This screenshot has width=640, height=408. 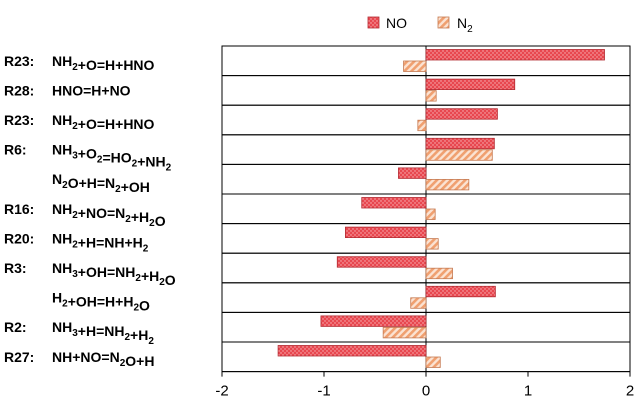 I want to click on x-tick-label: 2, so click(x=630, y=391).